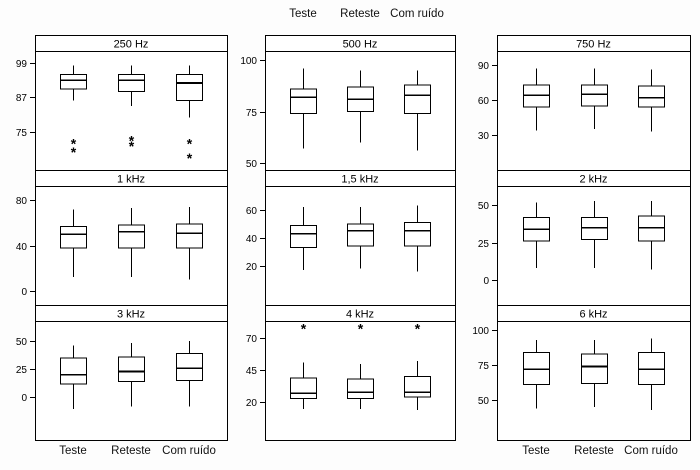  What do you see at coordinates (484, 136) in the screenshot?
I see `y-tick-label: 30` at bounding box center [484, 136].